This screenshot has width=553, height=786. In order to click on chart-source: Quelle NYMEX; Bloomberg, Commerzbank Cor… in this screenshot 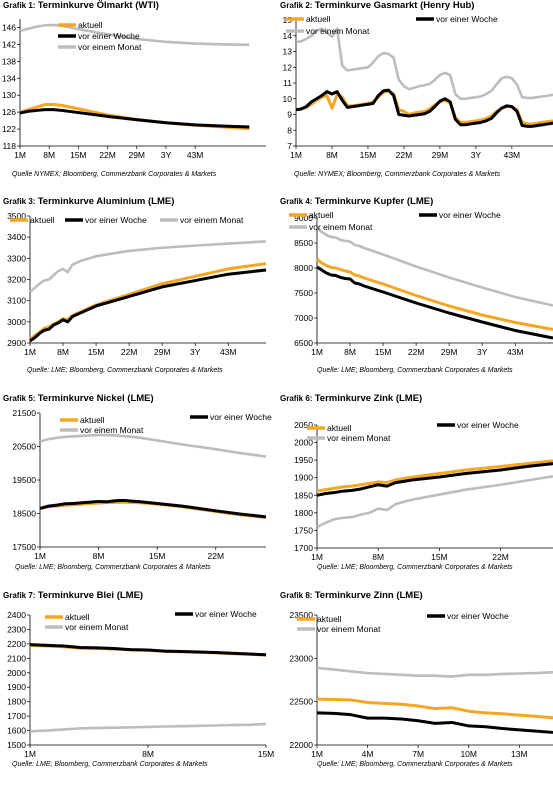, I will do `click(114, 174)`.